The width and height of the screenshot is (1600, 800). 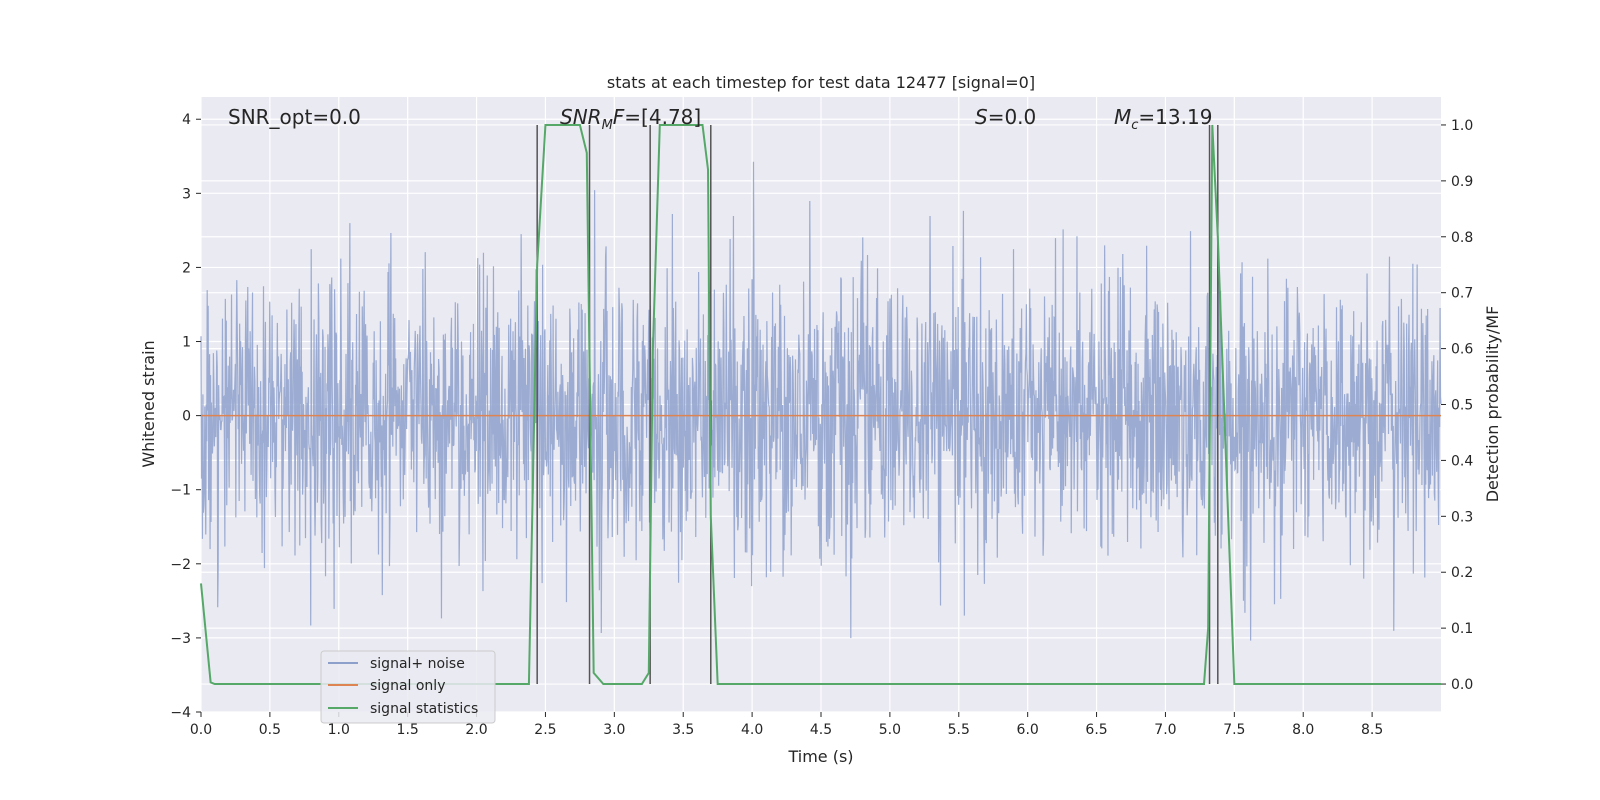 What do you see at coordinates (201, 730) in the screenshot?
I see `x-tick-label: 0.0` at bounding box center [201, 730].